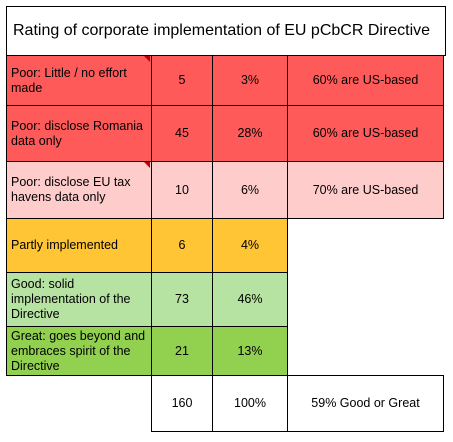 This screenshot has height=442, width=453. Describe the element at coordinates (79, 80) in the screenshot. I see `row-label: Poor: Little / no effort made` at that location.